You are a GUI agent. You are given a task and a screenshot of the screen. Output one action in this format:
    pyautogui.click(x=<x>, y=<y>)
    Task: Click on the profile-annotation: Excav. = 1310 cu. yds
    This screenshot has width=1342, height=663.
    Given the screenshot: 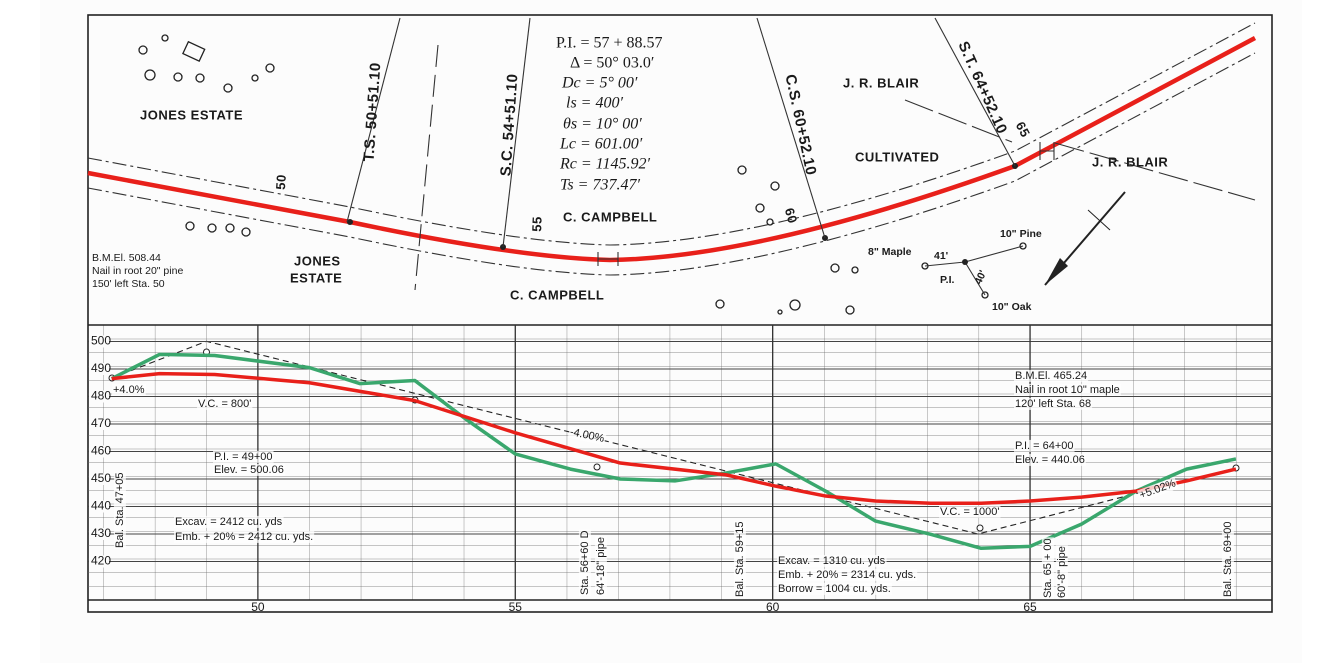 What is the action you would take?
    pyautogui.click(x=832, y=561)
    